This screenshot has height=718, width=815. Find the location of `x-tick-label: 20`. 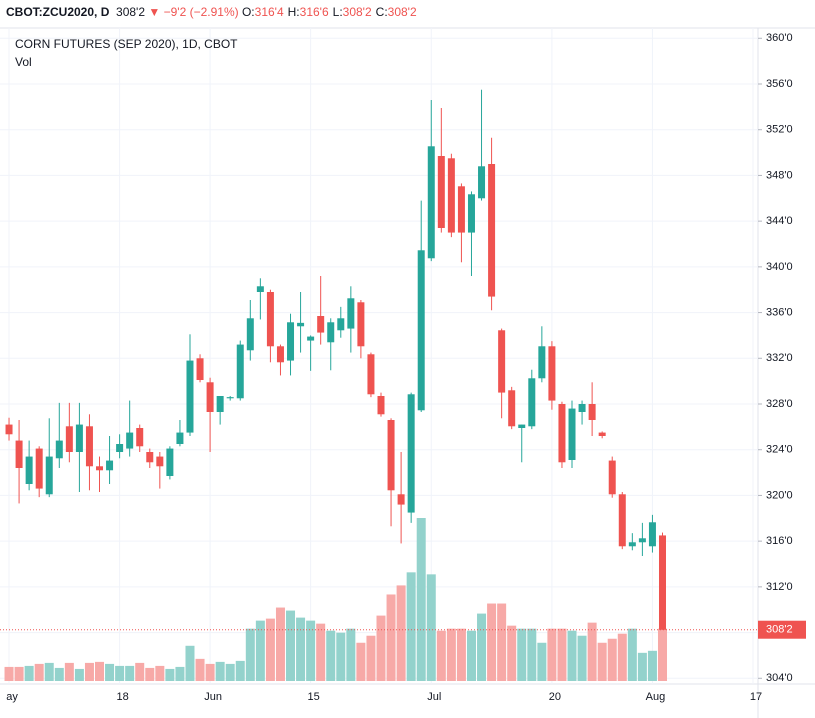

x-tick-label: 20 is located at coordinates (555, 697).